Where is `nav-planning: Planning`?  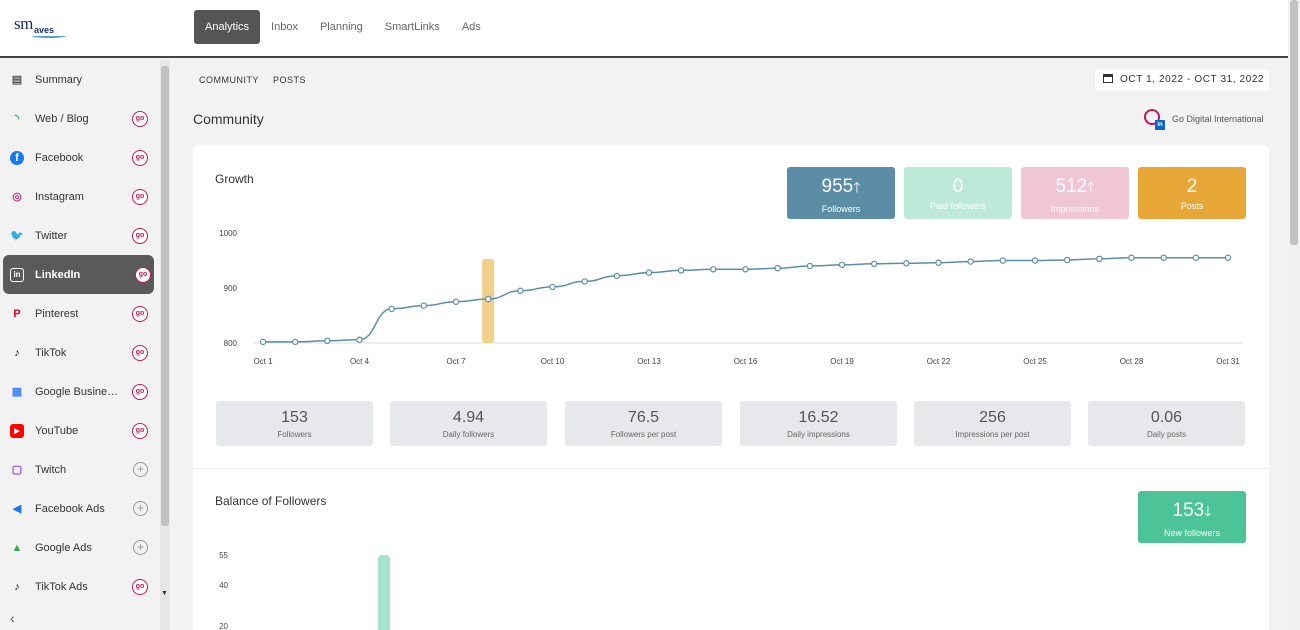
nav-planning: Planning is located at coordinates (341, 27).